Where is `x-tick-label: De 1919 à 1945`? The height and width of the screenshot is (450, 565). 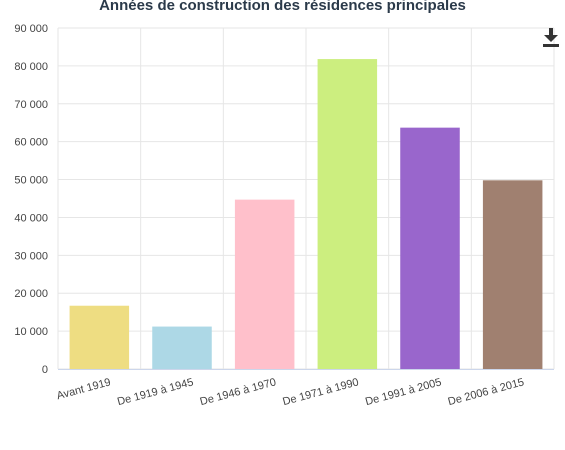 x-tick-label: De 1919 à 1945 is located at coordinates (155, 392).